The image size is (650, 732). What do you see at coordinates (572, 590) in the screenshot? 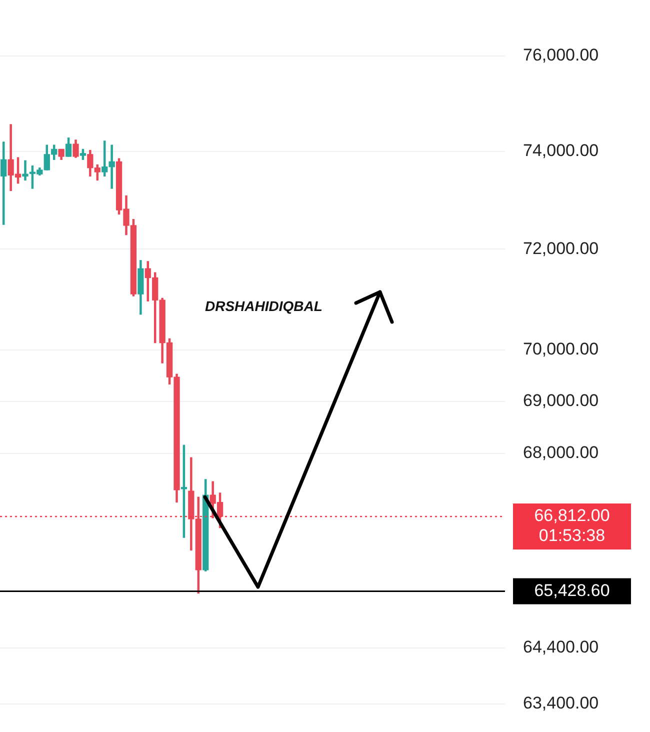
I see `ref-line-label: 65,428.60` at bounding box center [572, 590].